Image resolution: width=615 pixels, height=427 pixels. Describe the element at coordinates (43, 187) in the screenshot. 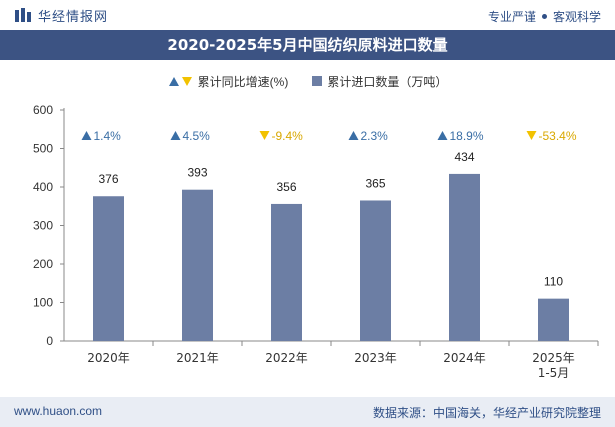

I see `y-tick-label: 400` at that location.